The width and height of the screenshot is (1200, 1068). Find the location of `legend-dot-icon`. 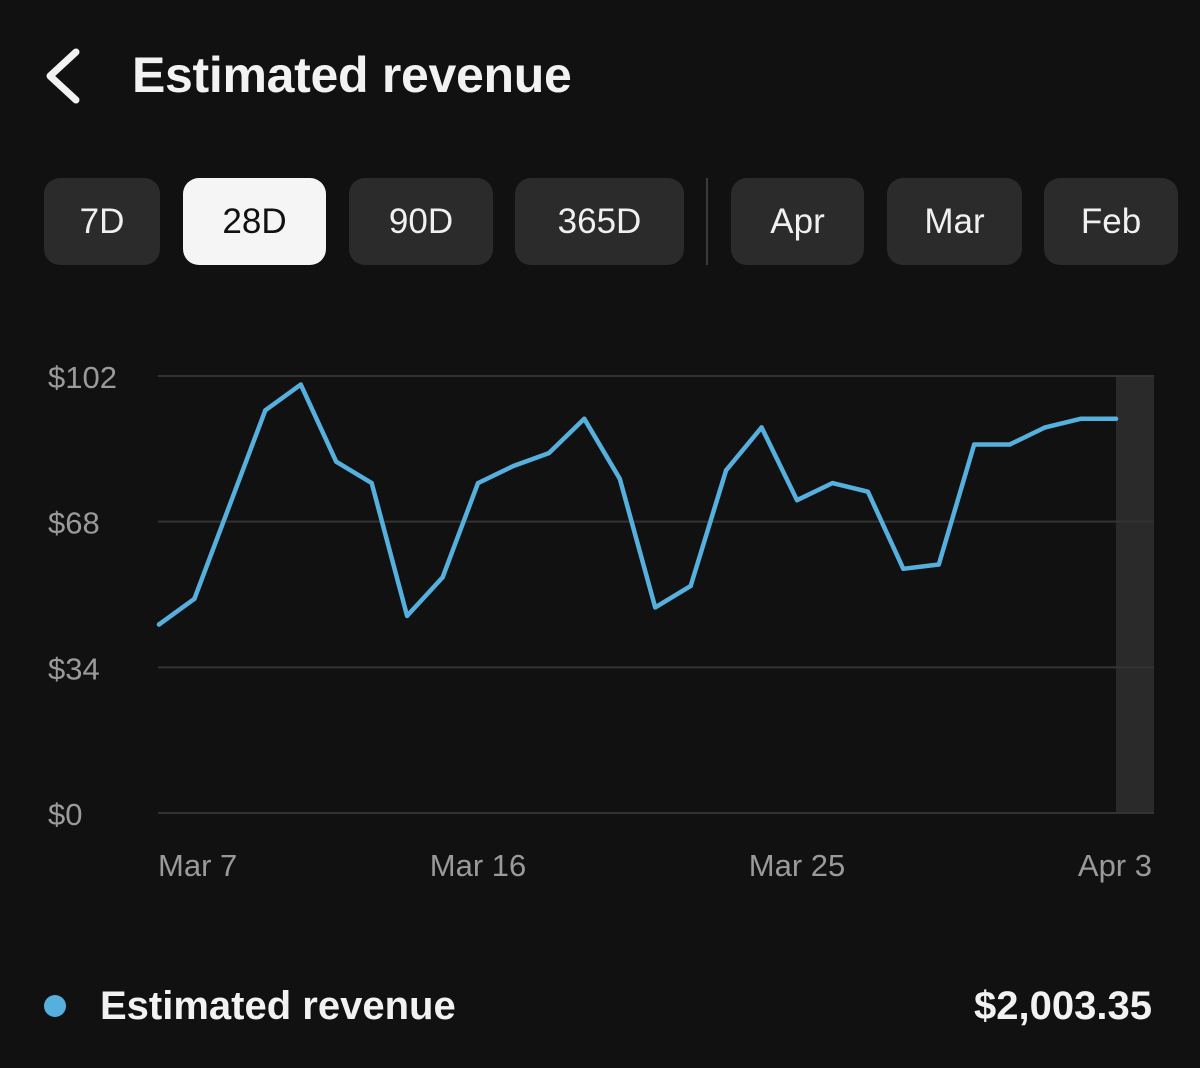

legend-dot-icon is located at coordinates (55, 1006).